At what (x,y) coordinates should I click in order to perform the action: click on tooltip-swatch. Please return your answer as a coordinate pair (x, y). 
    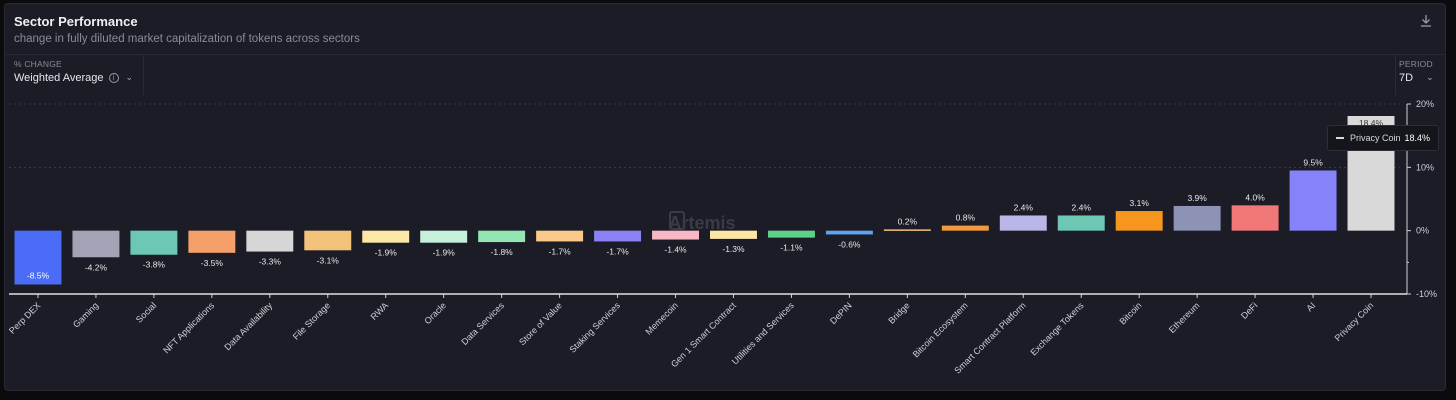
    Looking at the image, I should click on (1340, 138).